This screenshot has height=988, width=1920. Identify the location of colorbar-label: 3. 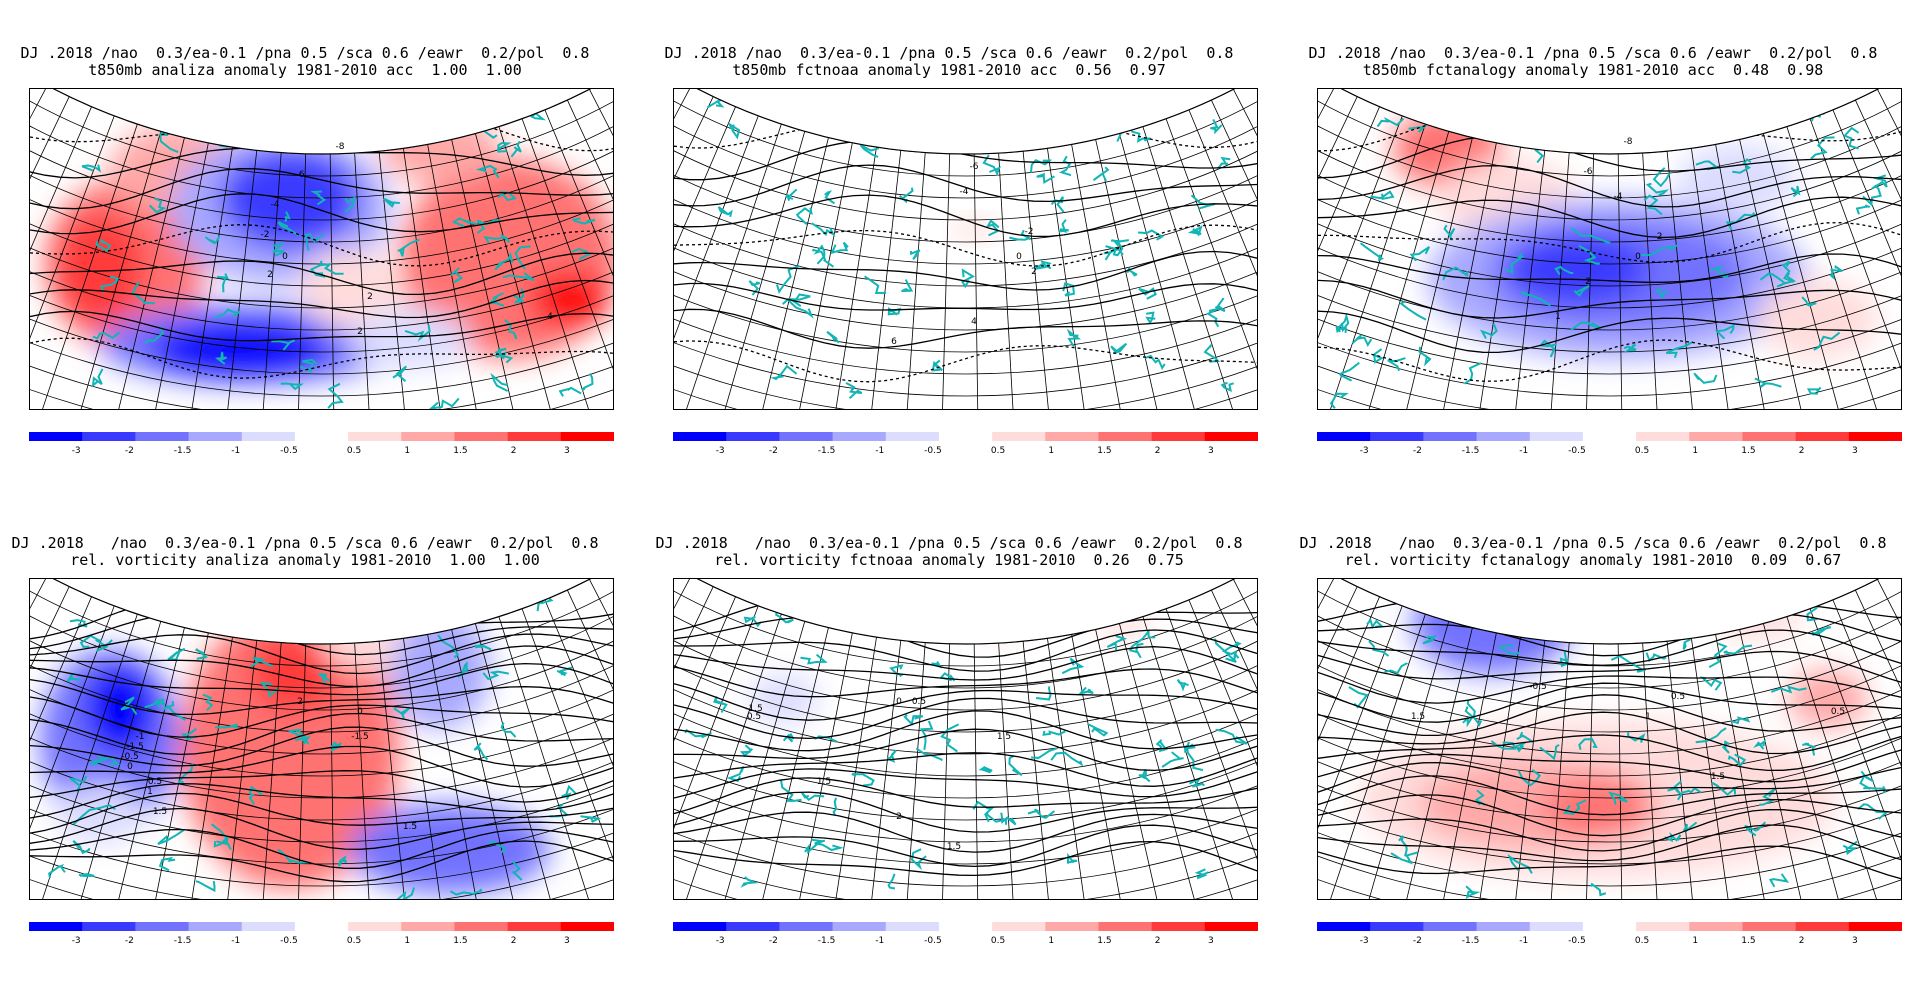
(567, 451).